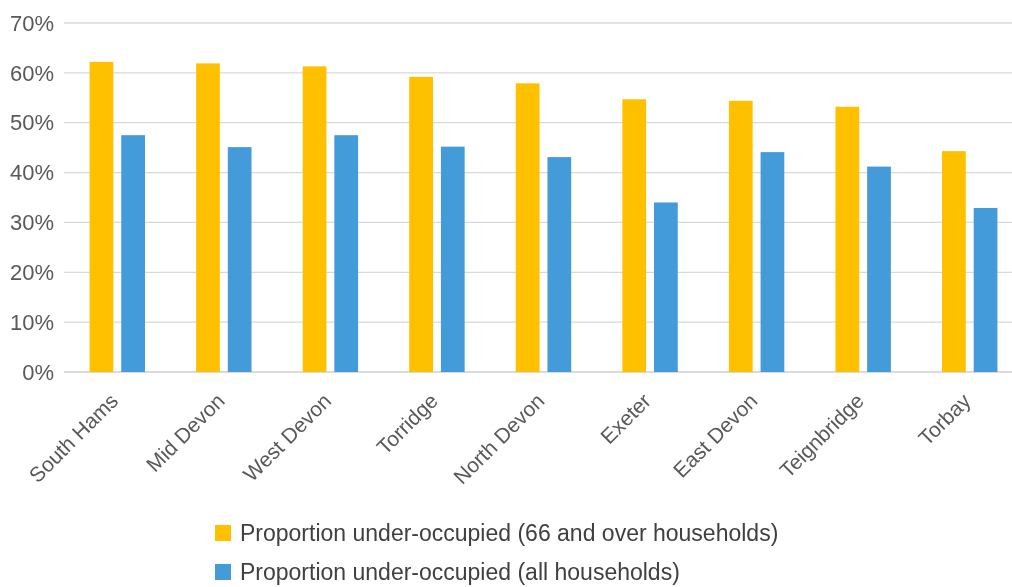  Describe the element at coordinates (38, 372) in the screenshot. I see `y-tick-label: 0%` at that location.